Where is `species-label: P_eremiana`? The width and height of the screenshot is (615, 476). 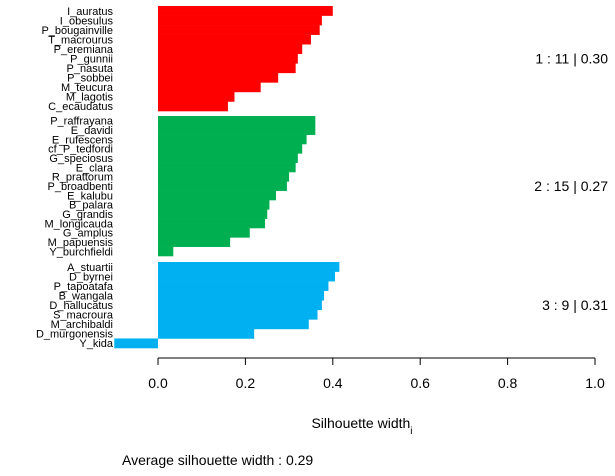 species-label: P_eremiana is located at coordinates (84, 50).